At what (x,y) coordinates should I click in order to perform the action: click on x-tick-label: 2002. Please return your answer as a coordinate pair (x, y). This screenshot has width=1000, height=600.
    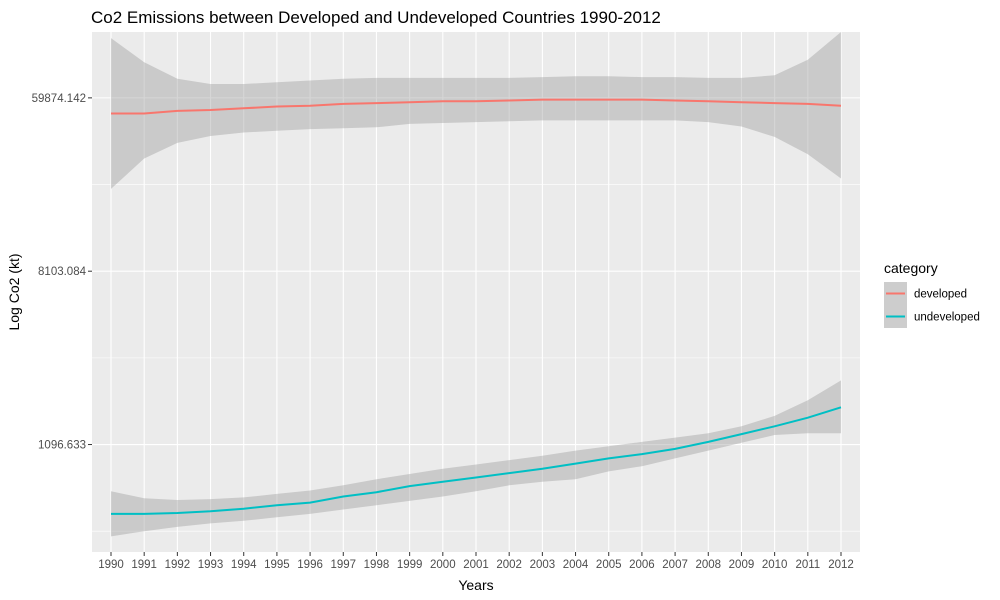
    Looking at the image, I should click on (509, 565).